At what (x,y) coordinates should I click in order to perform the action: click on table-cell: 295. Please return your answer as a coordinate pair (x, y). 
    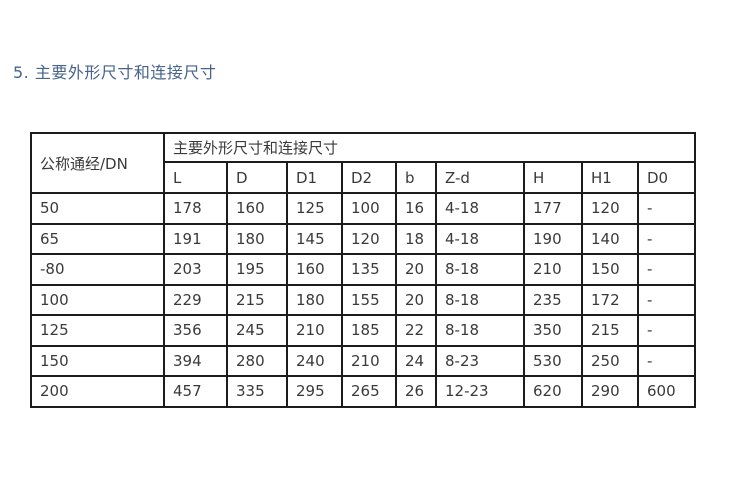
    Looking at the image, I should click on (314, 391).